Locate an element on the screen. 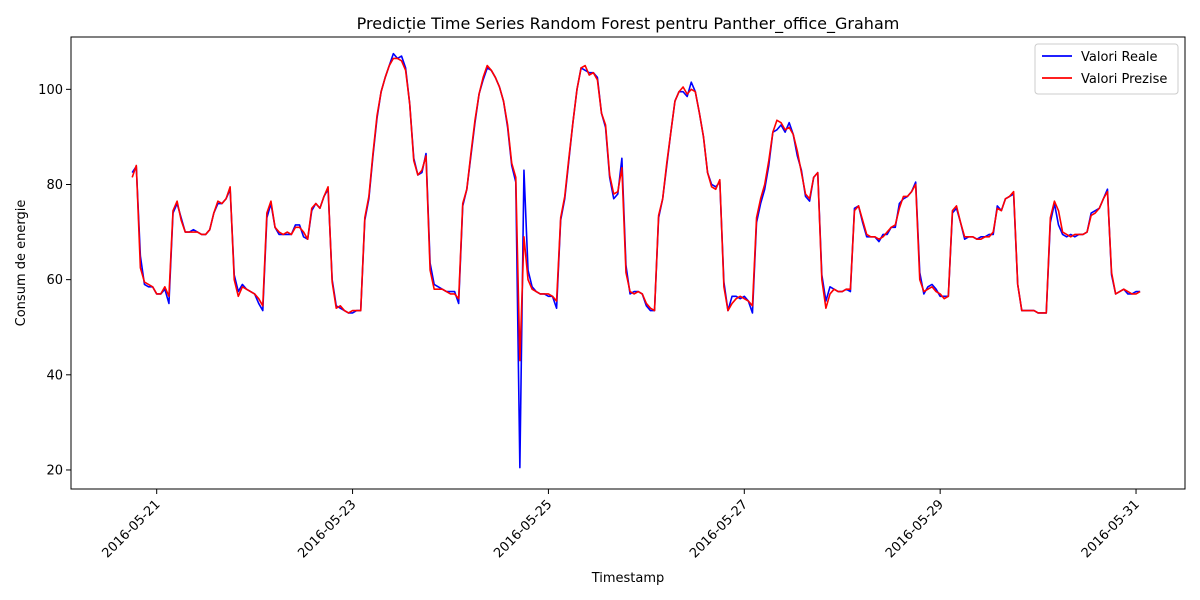 The image size is (1200, 600). legend-label-predicted: Valori Prezise is located at coordinates (1124, 79).